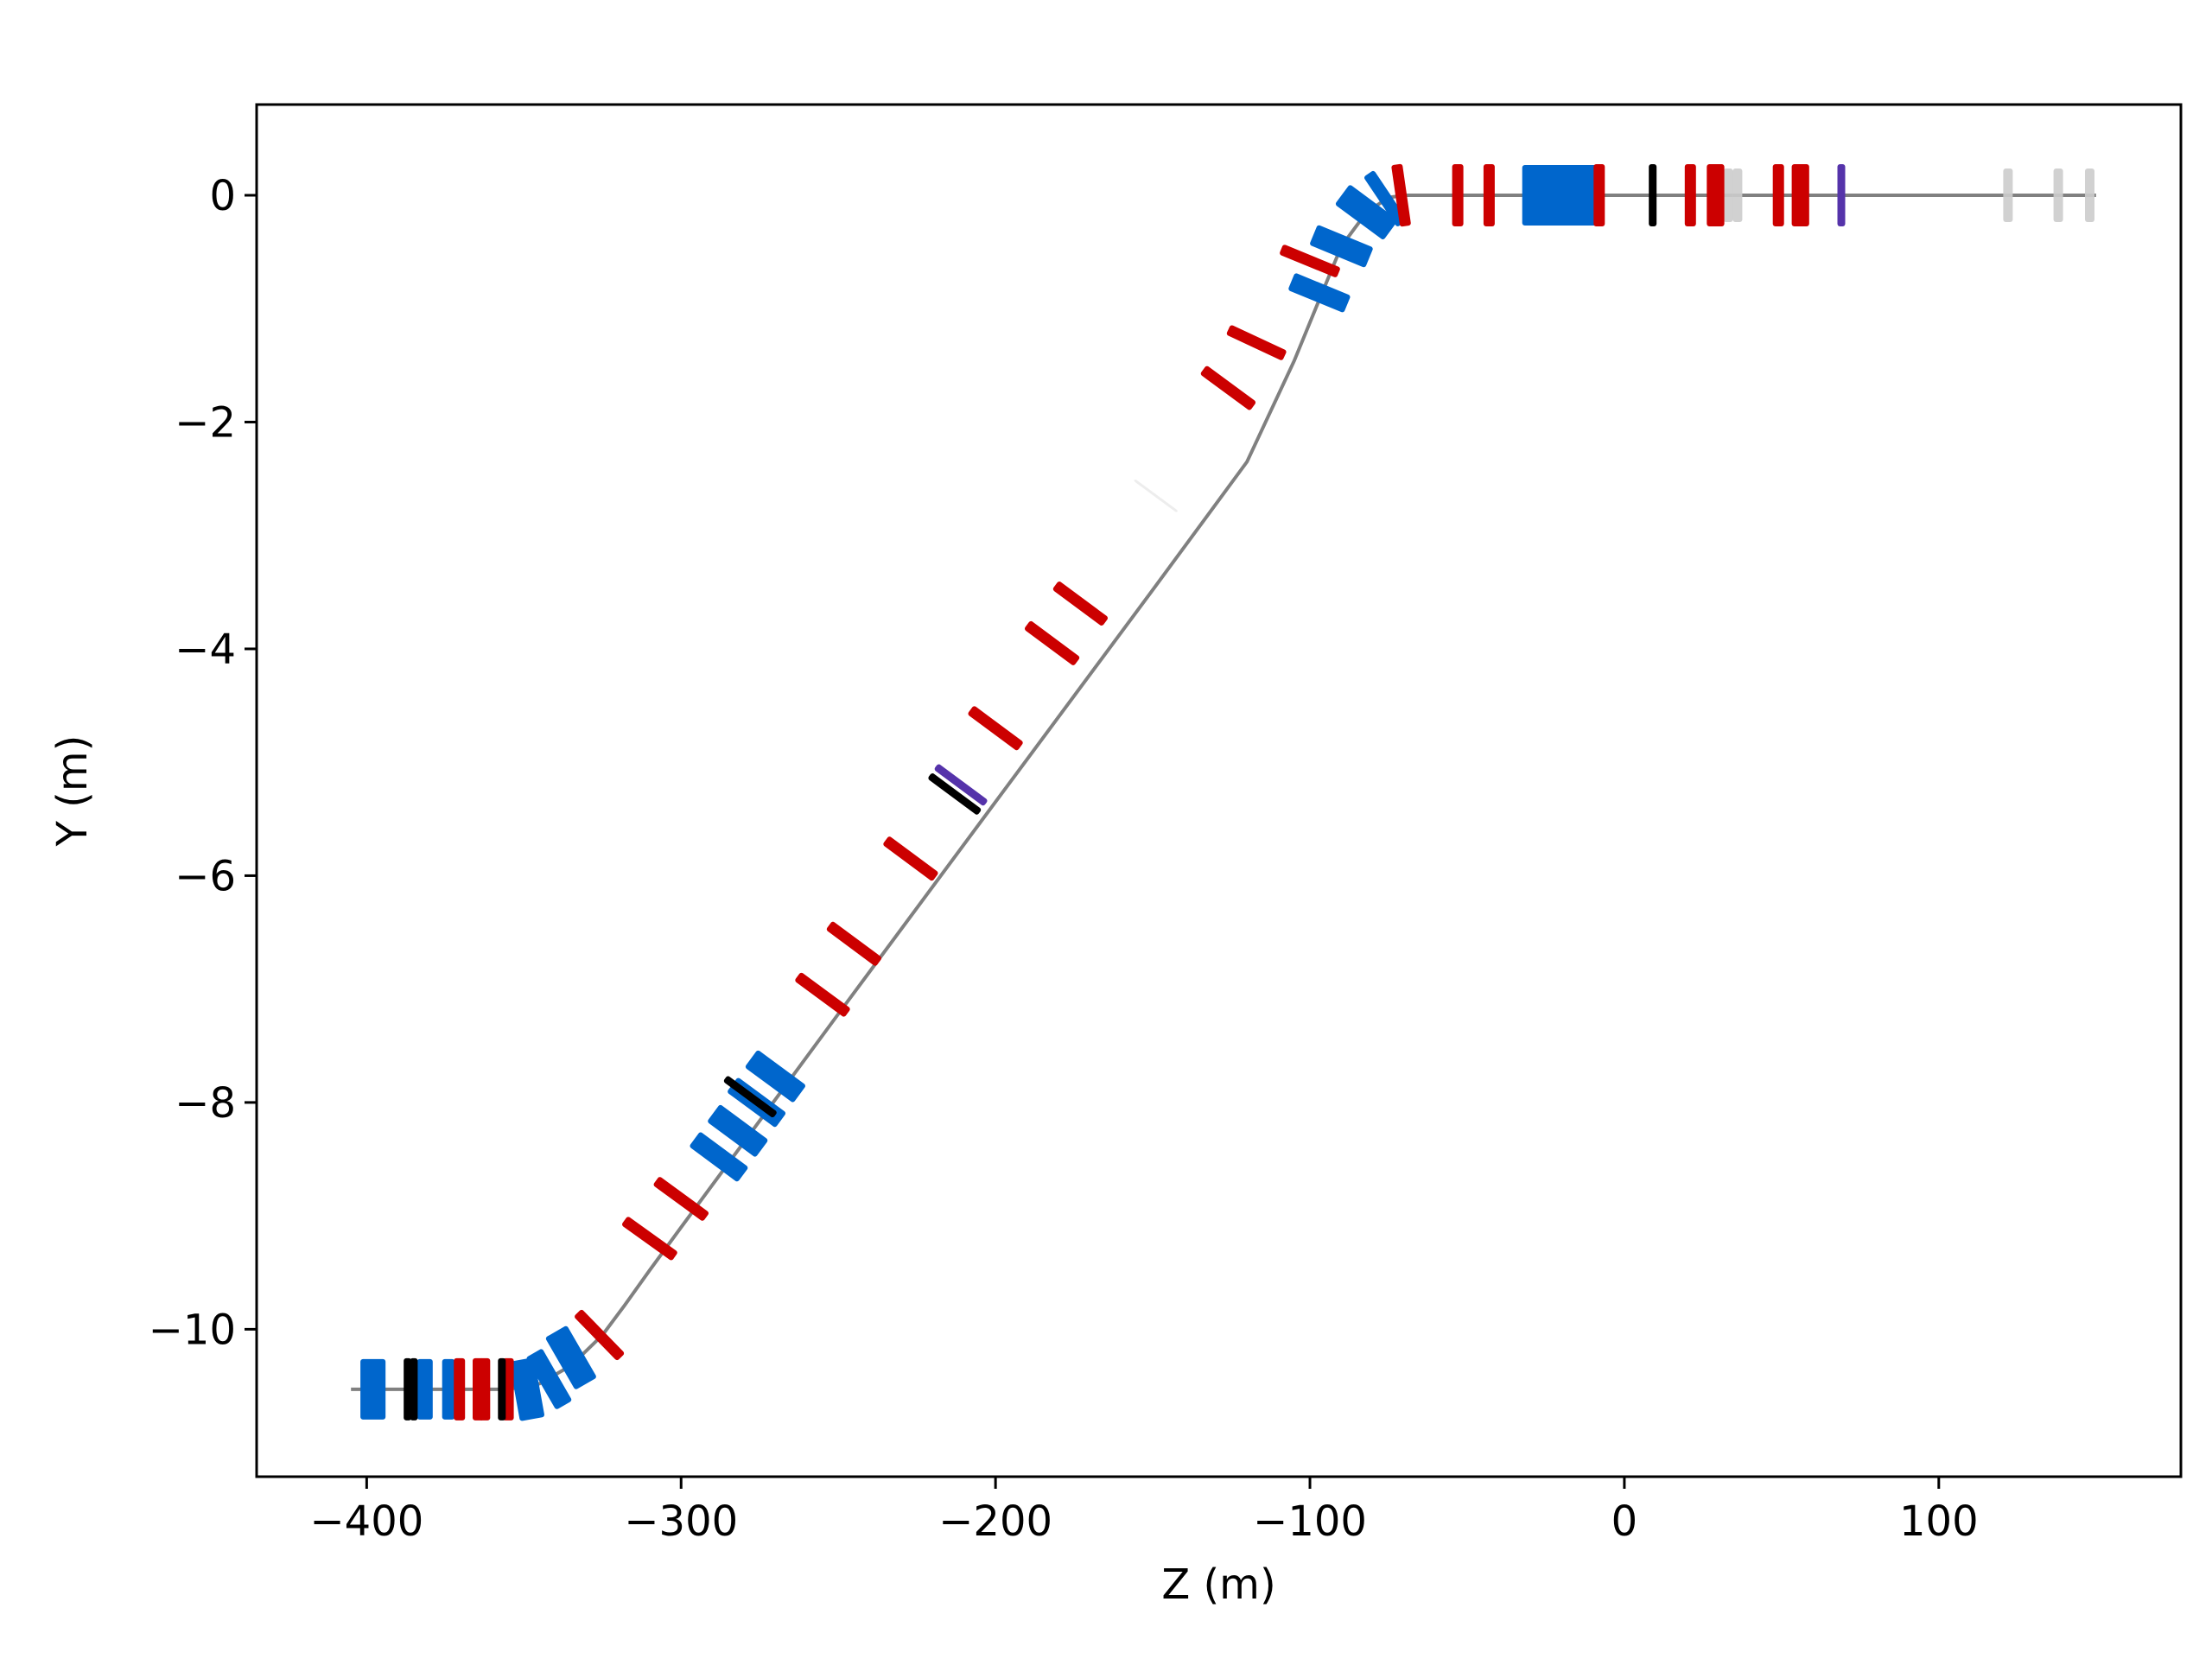 The height and width of the screenshot is (1659, 2212). What do you see at coordinates (995, 1521) in the screenshot?
I see `x-tick-label: −200` at bounding box center [995, 1521].